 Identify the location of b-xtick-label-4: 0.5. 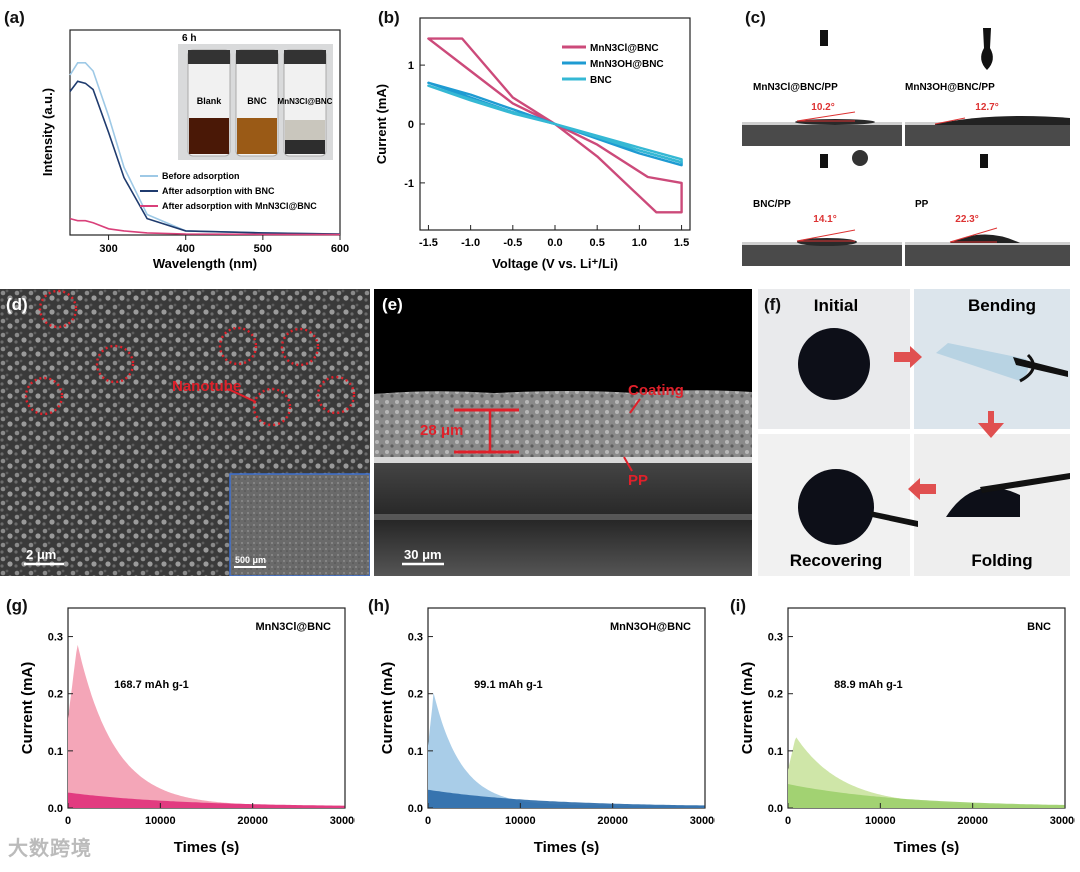
(597, 243).